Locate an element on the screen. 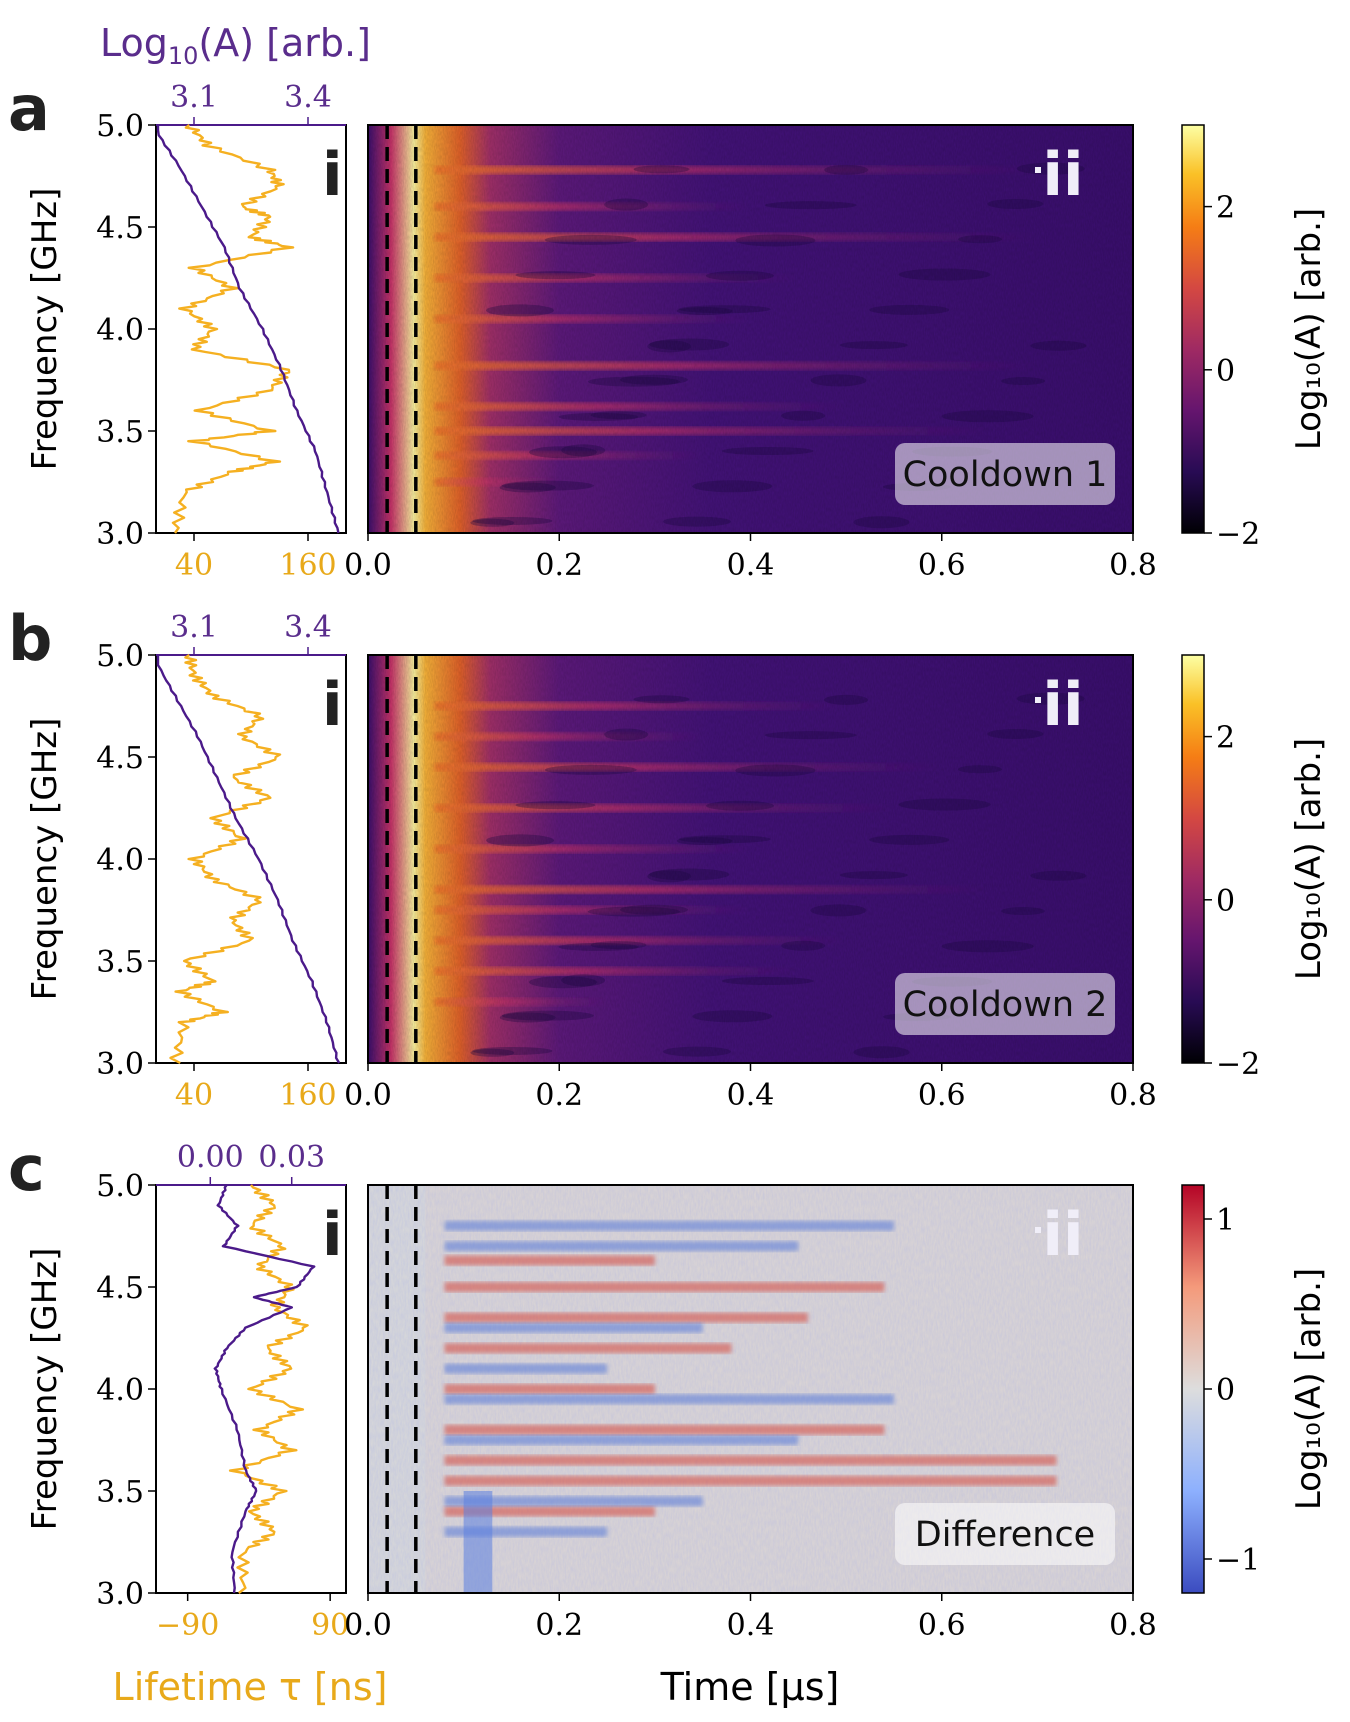 The width and height of the screenshot is (1350, 1722). bottom-tick-label: 40 is located at coordinates (194, 565).